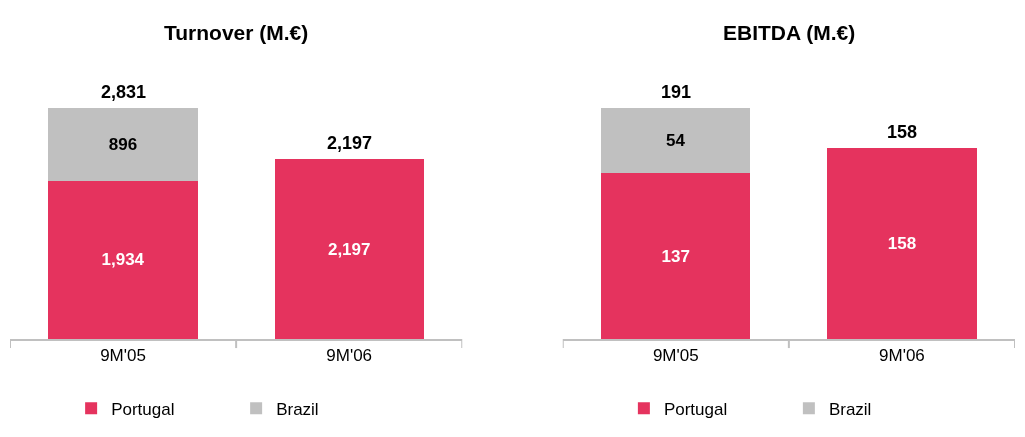 Image resolution: width=1025 pixels, height=437 pixels. I want to click on data-label: 896, so click(123, 144).